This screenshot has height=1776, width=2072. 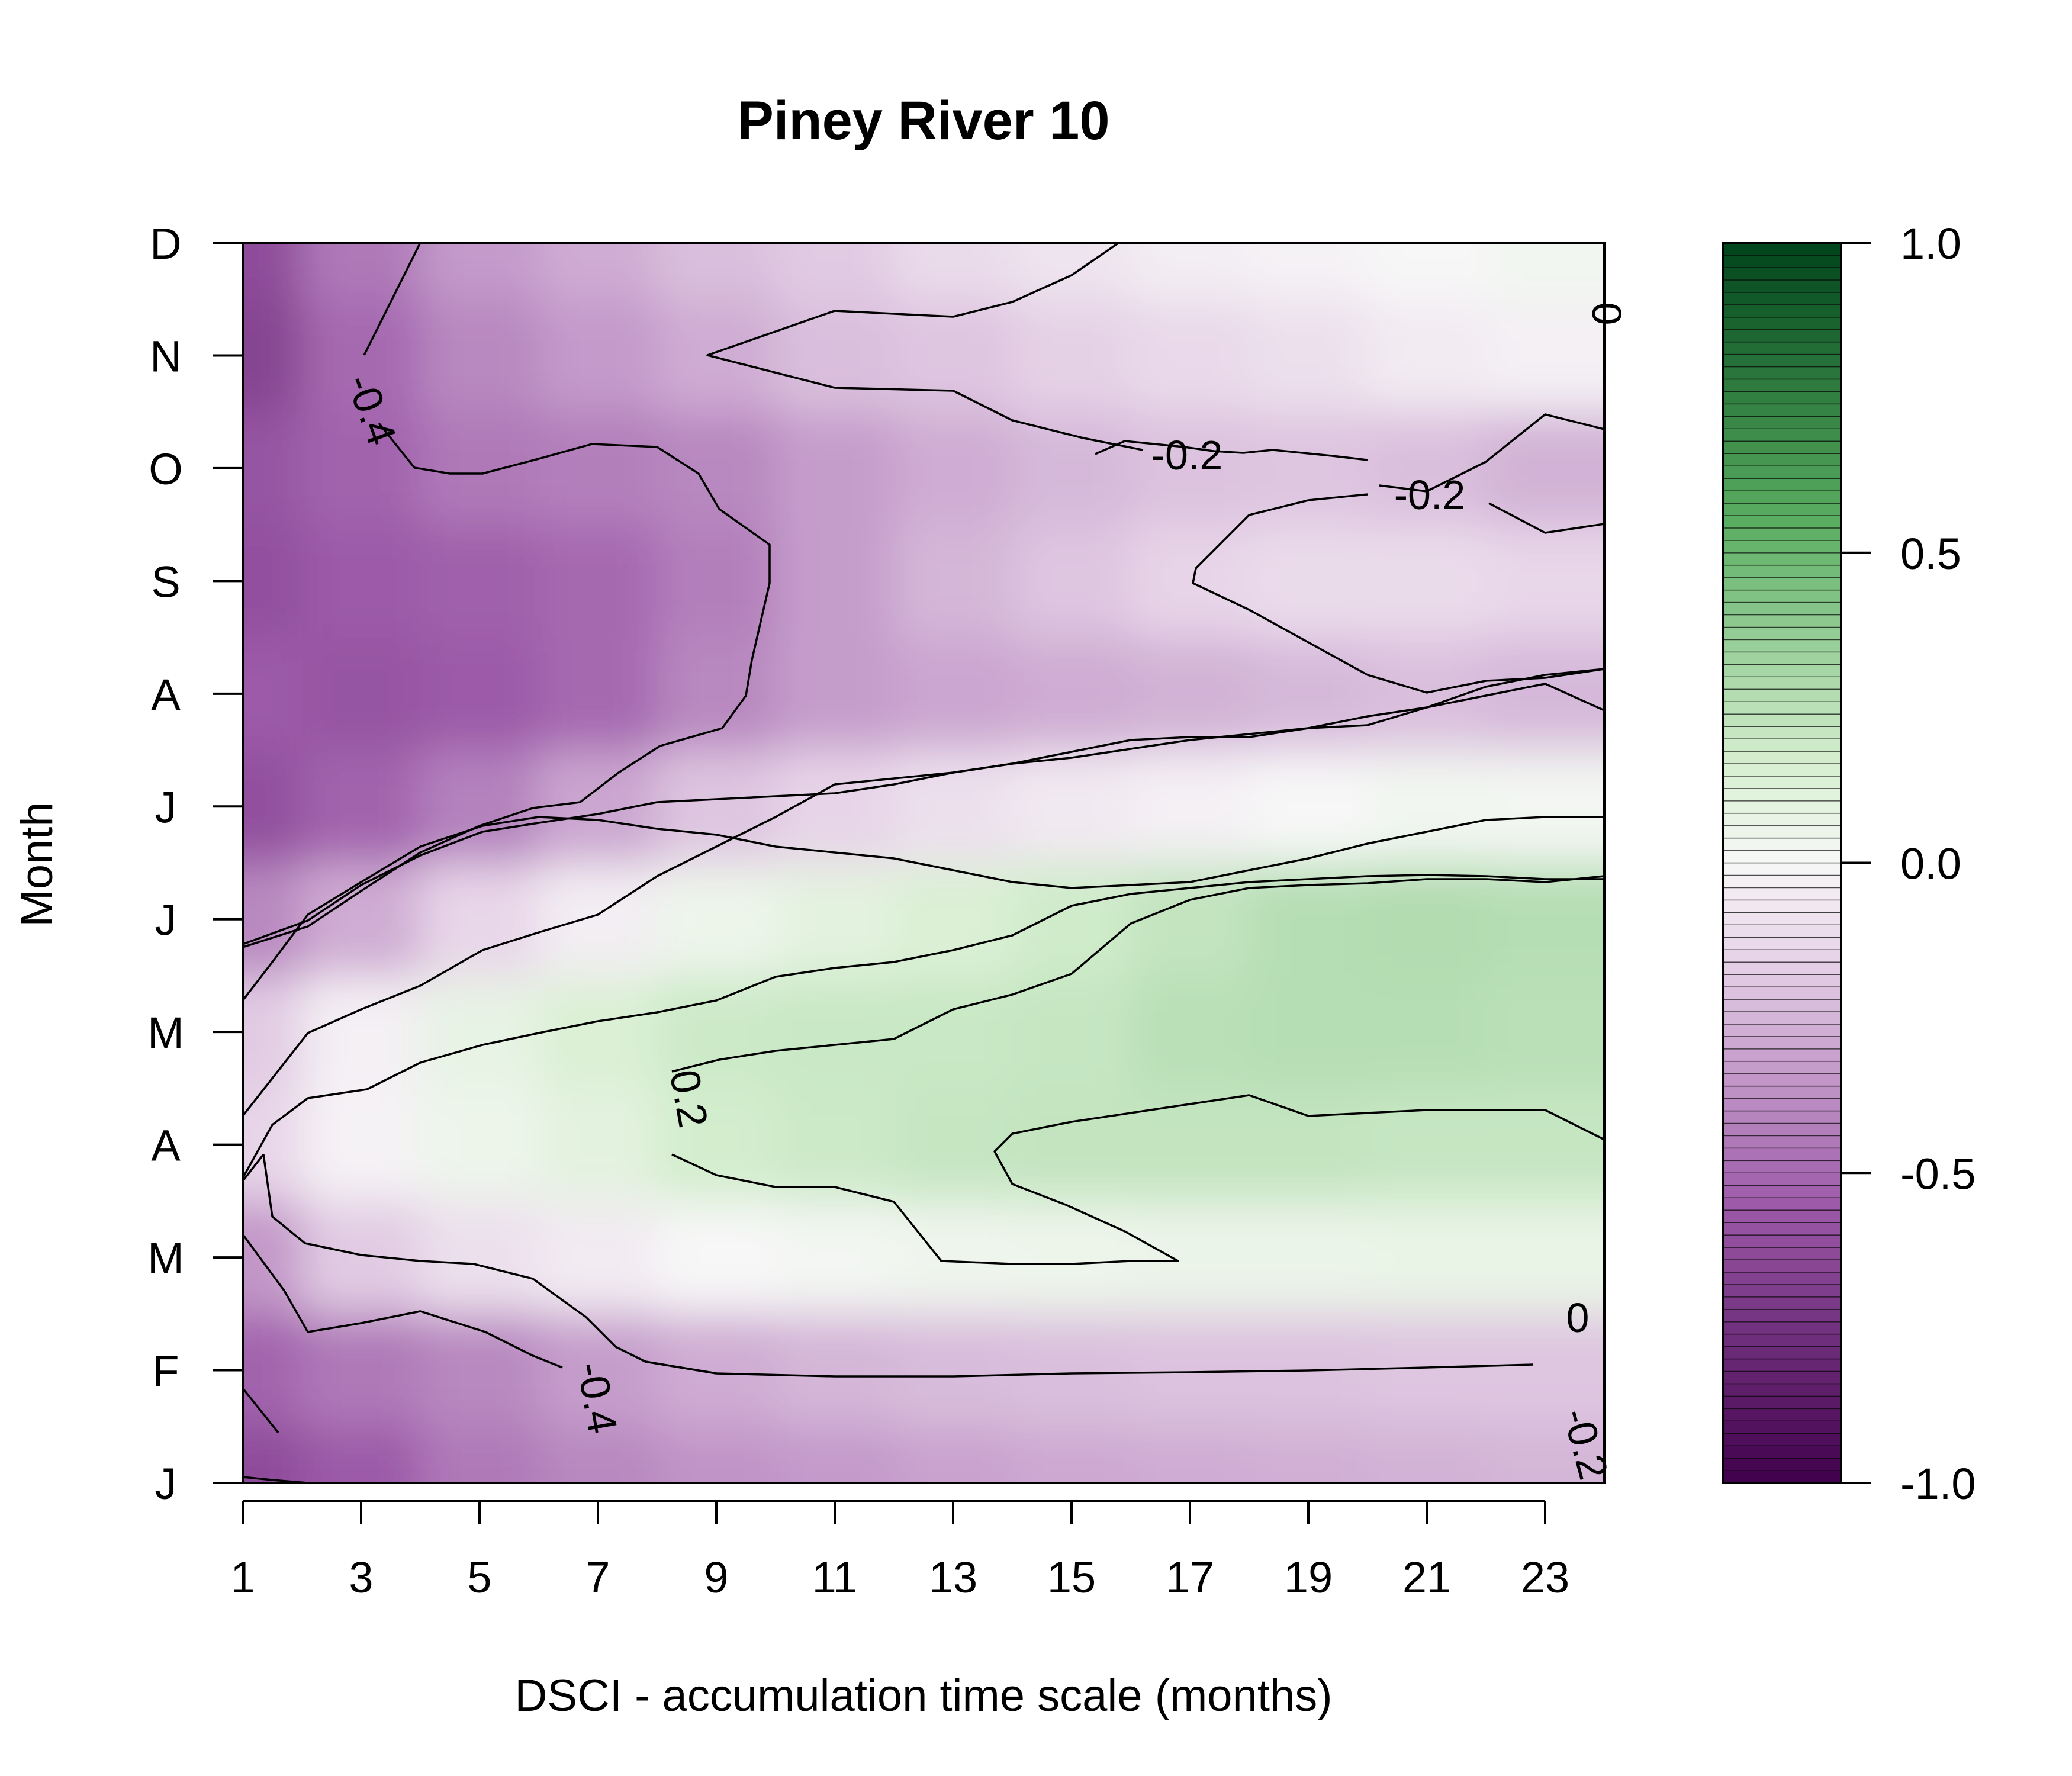 What do you see at coordinates (361, 1577) in the screenshot?
I see `x-tick-label: 3` at bounding box center [361, 1577].